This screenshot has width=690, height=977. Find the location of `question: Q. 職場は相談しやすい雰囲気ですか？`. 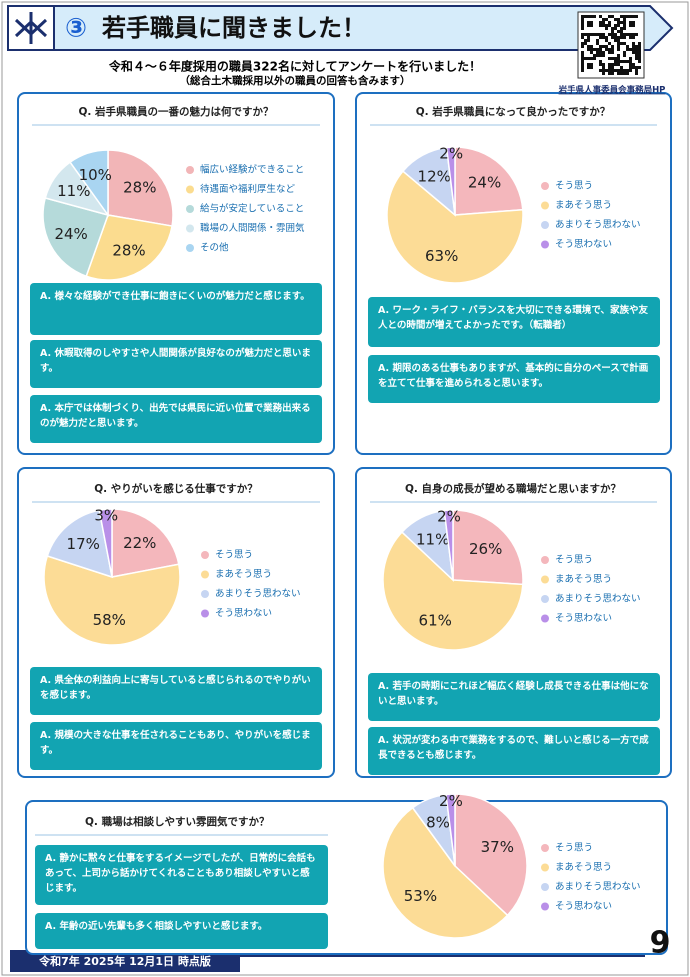

question: Q. 職場は相談しやすい雰囲気ですか？ is located at coordinates (177, 821).